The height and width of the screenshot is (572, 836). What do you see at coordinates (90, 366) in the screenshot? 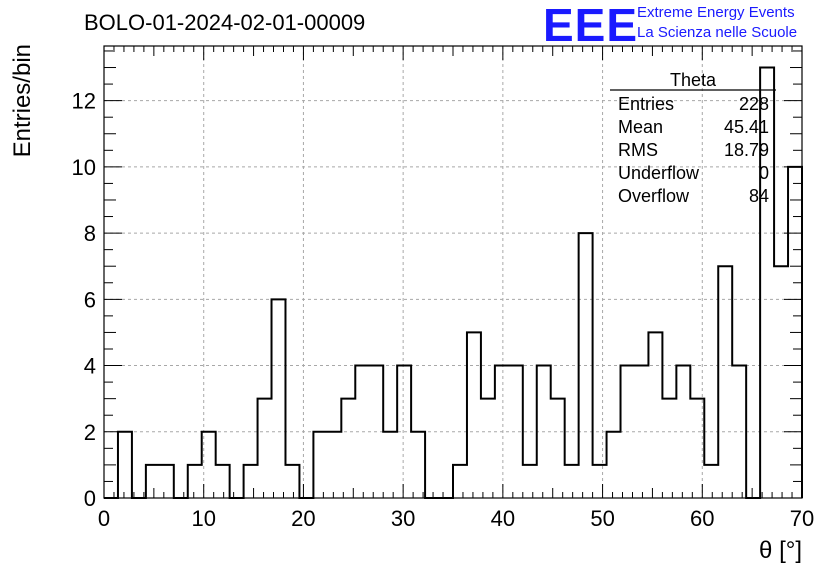
I see `y-tick-label: 4` at bounding box center [90, 366].